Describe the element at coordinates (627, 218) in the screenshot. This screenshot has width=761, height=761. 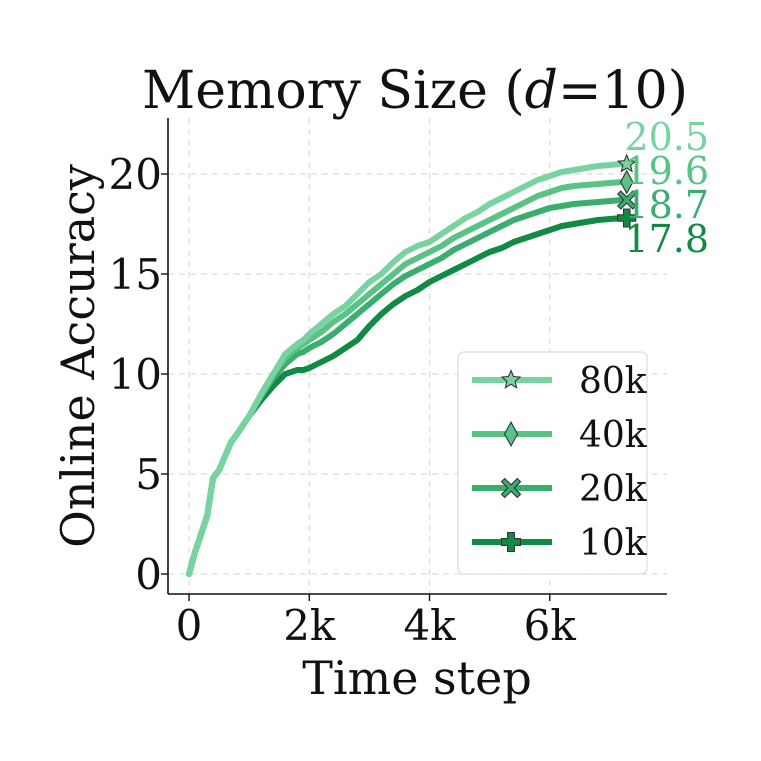
I see `end-marker-10k` at that location.